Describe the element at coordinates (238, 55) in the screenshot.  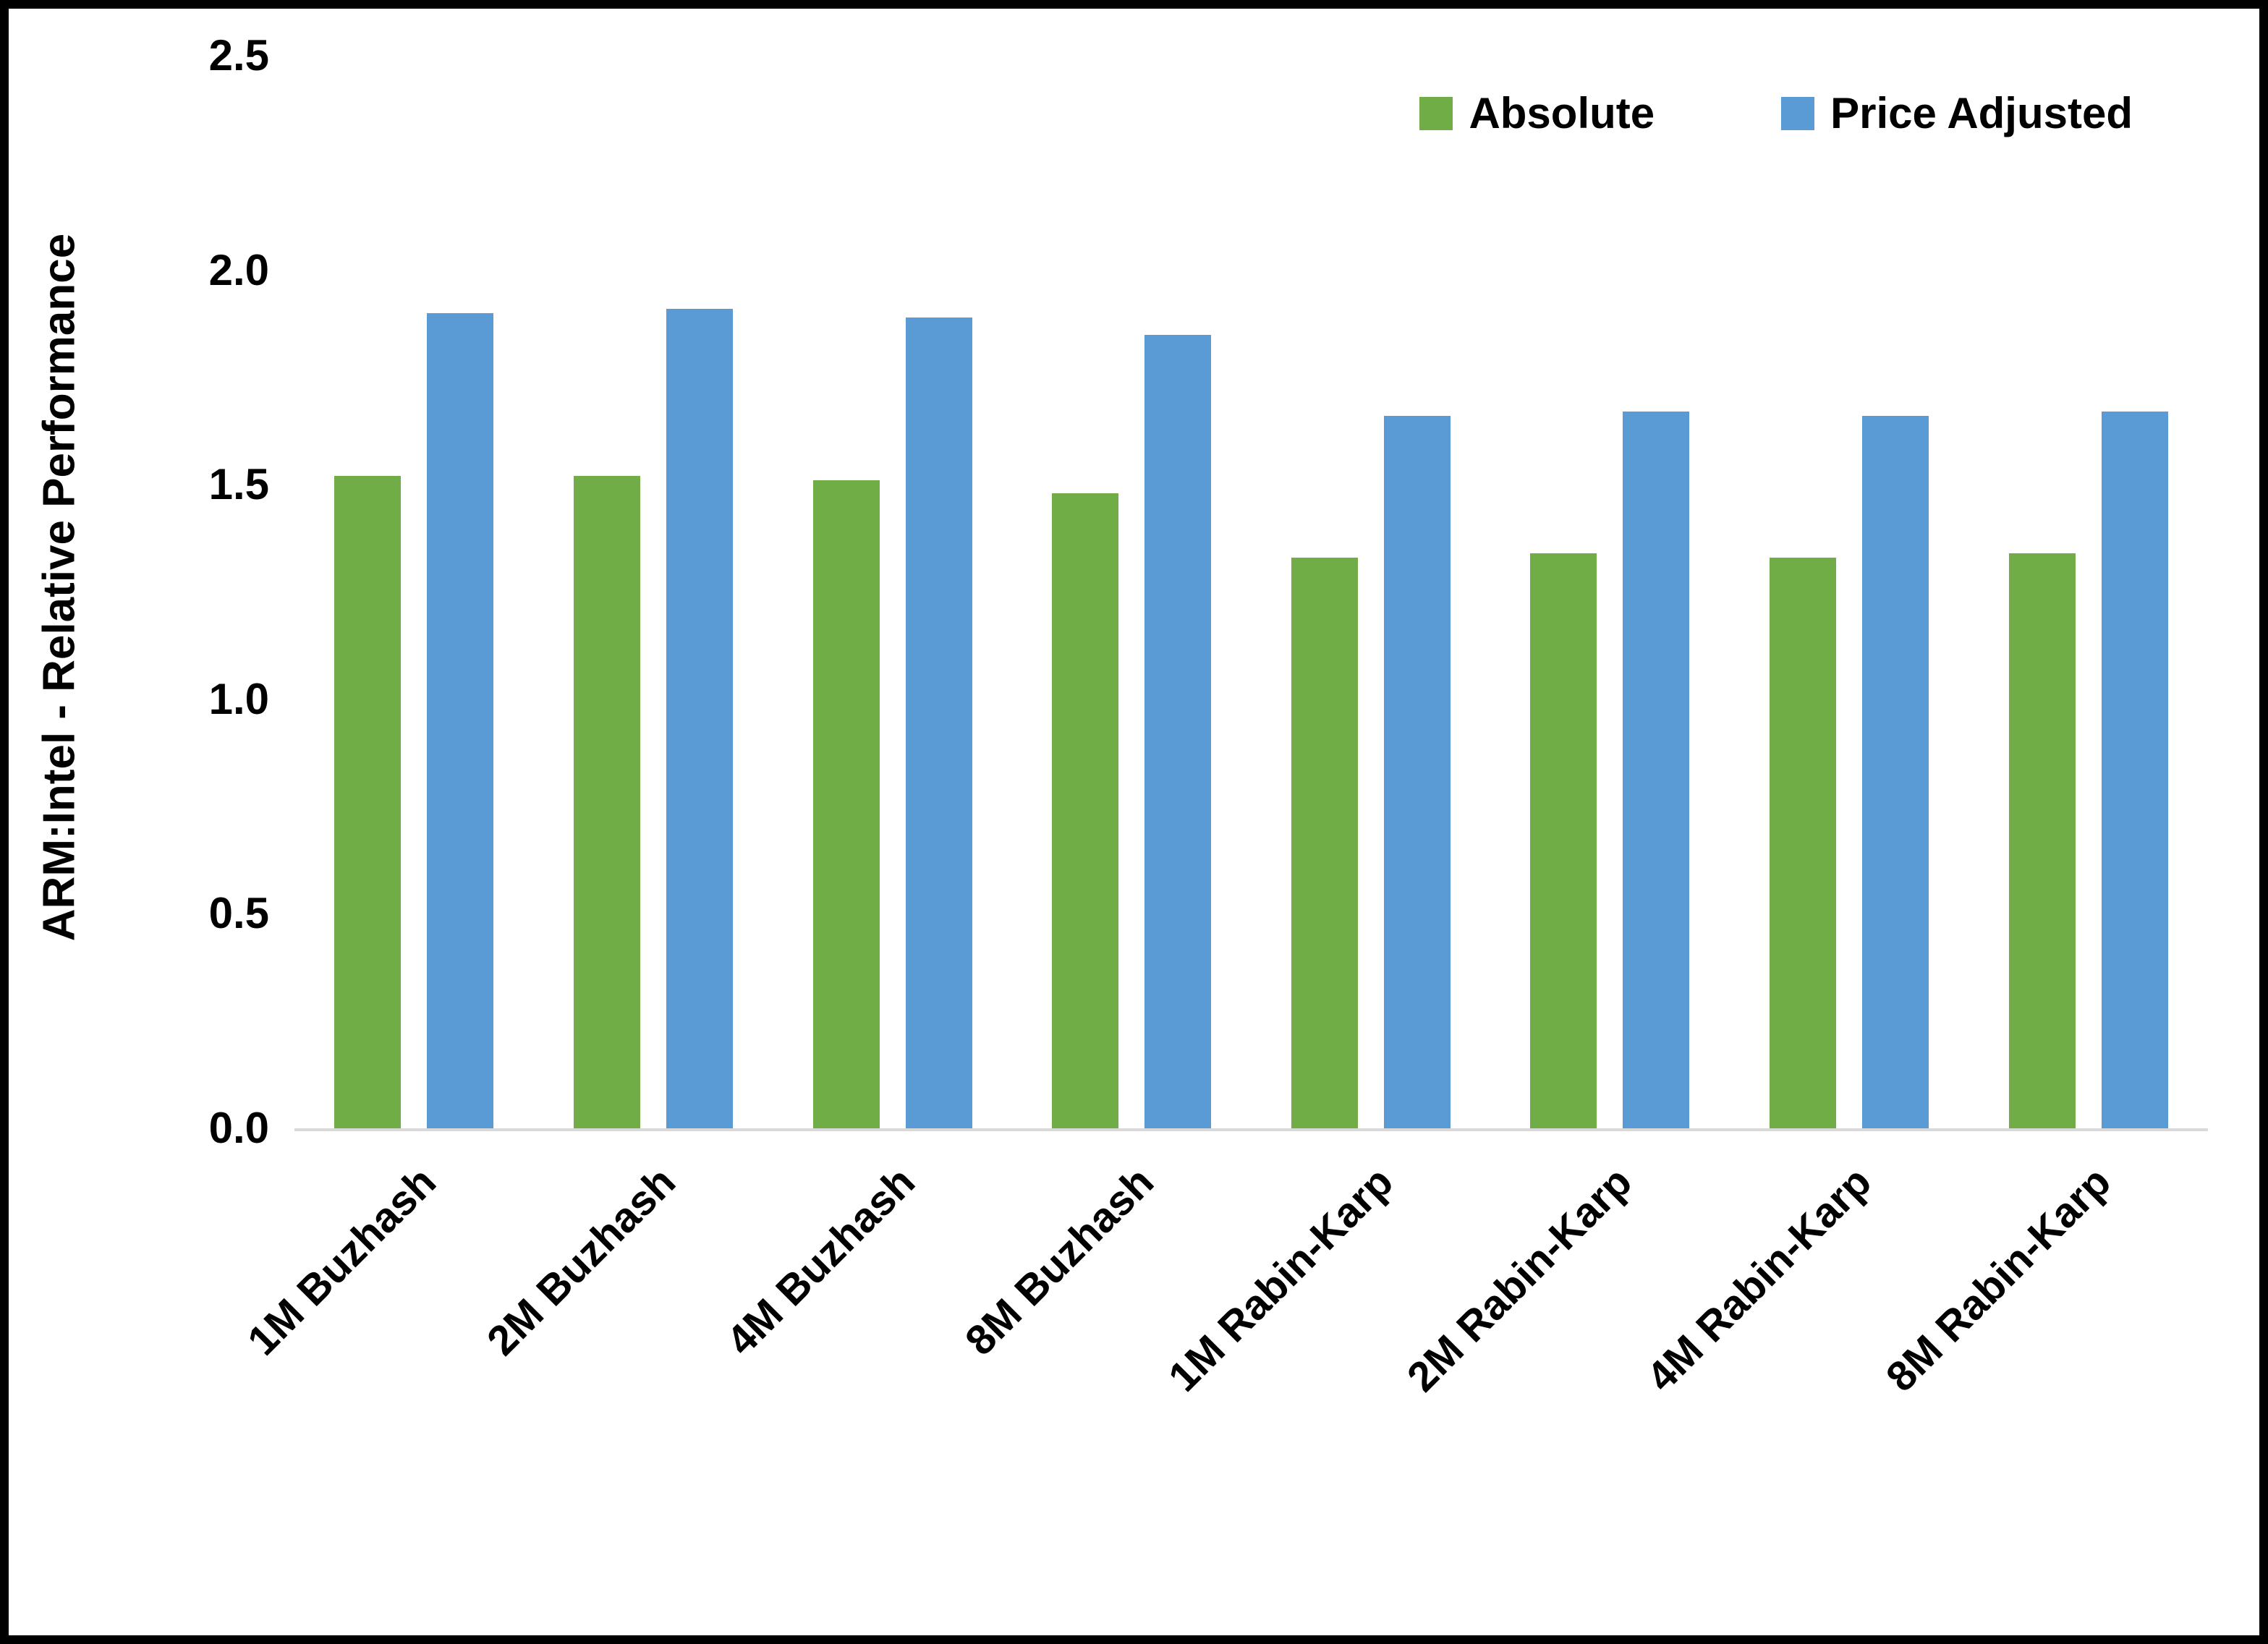
I see `y-tick-label: 2.5` at that location.